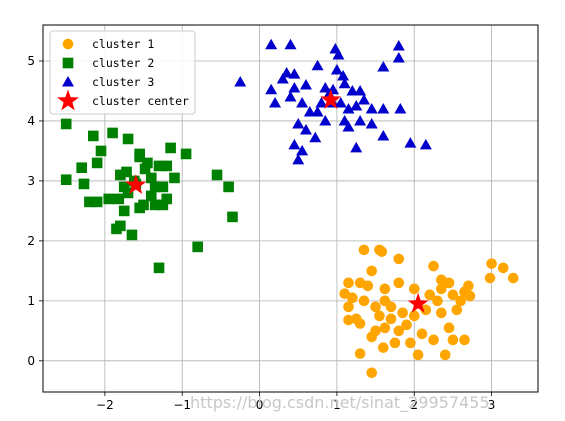 The height and width of the screenshot is (421, 565). Describe the element at coordinates (31, 121) in the screenshot. I see `y-tick-label: 4` at that location.